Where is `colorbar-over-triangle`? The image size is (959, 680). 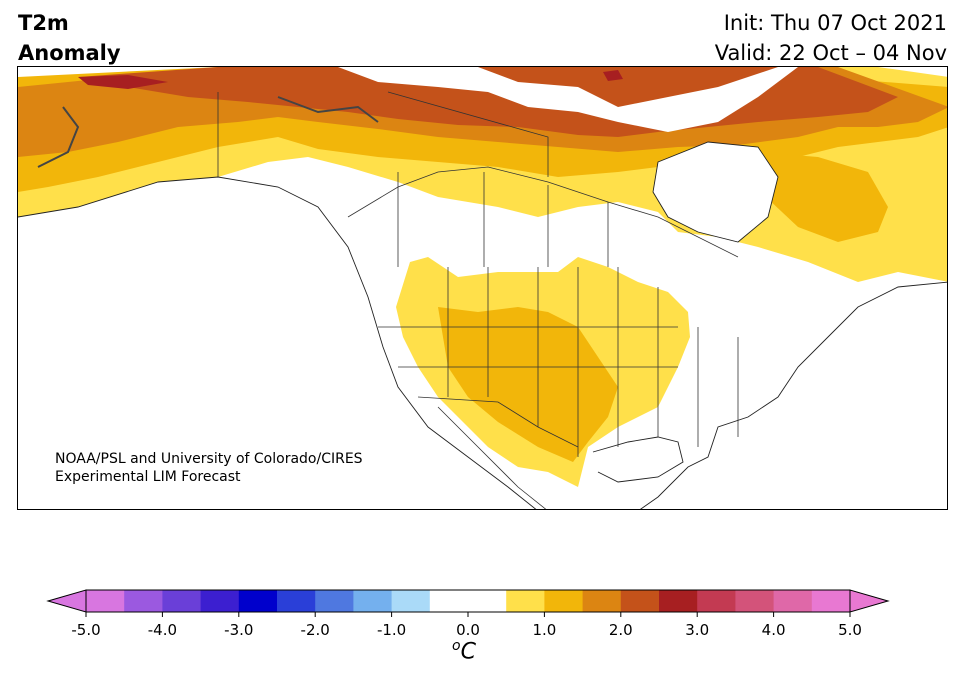 colorbar-over-triangle is located at coordinates (869, 601).